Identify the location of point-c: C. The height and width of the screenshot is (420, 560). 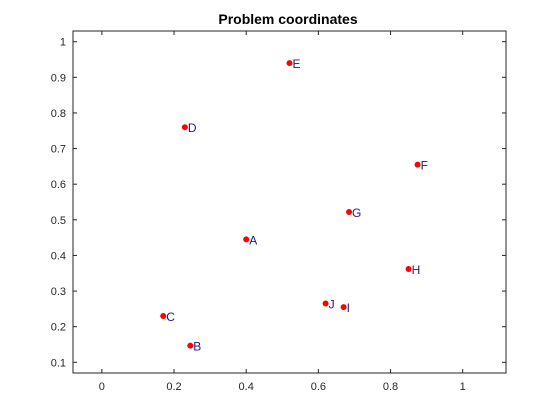
(167, 317).